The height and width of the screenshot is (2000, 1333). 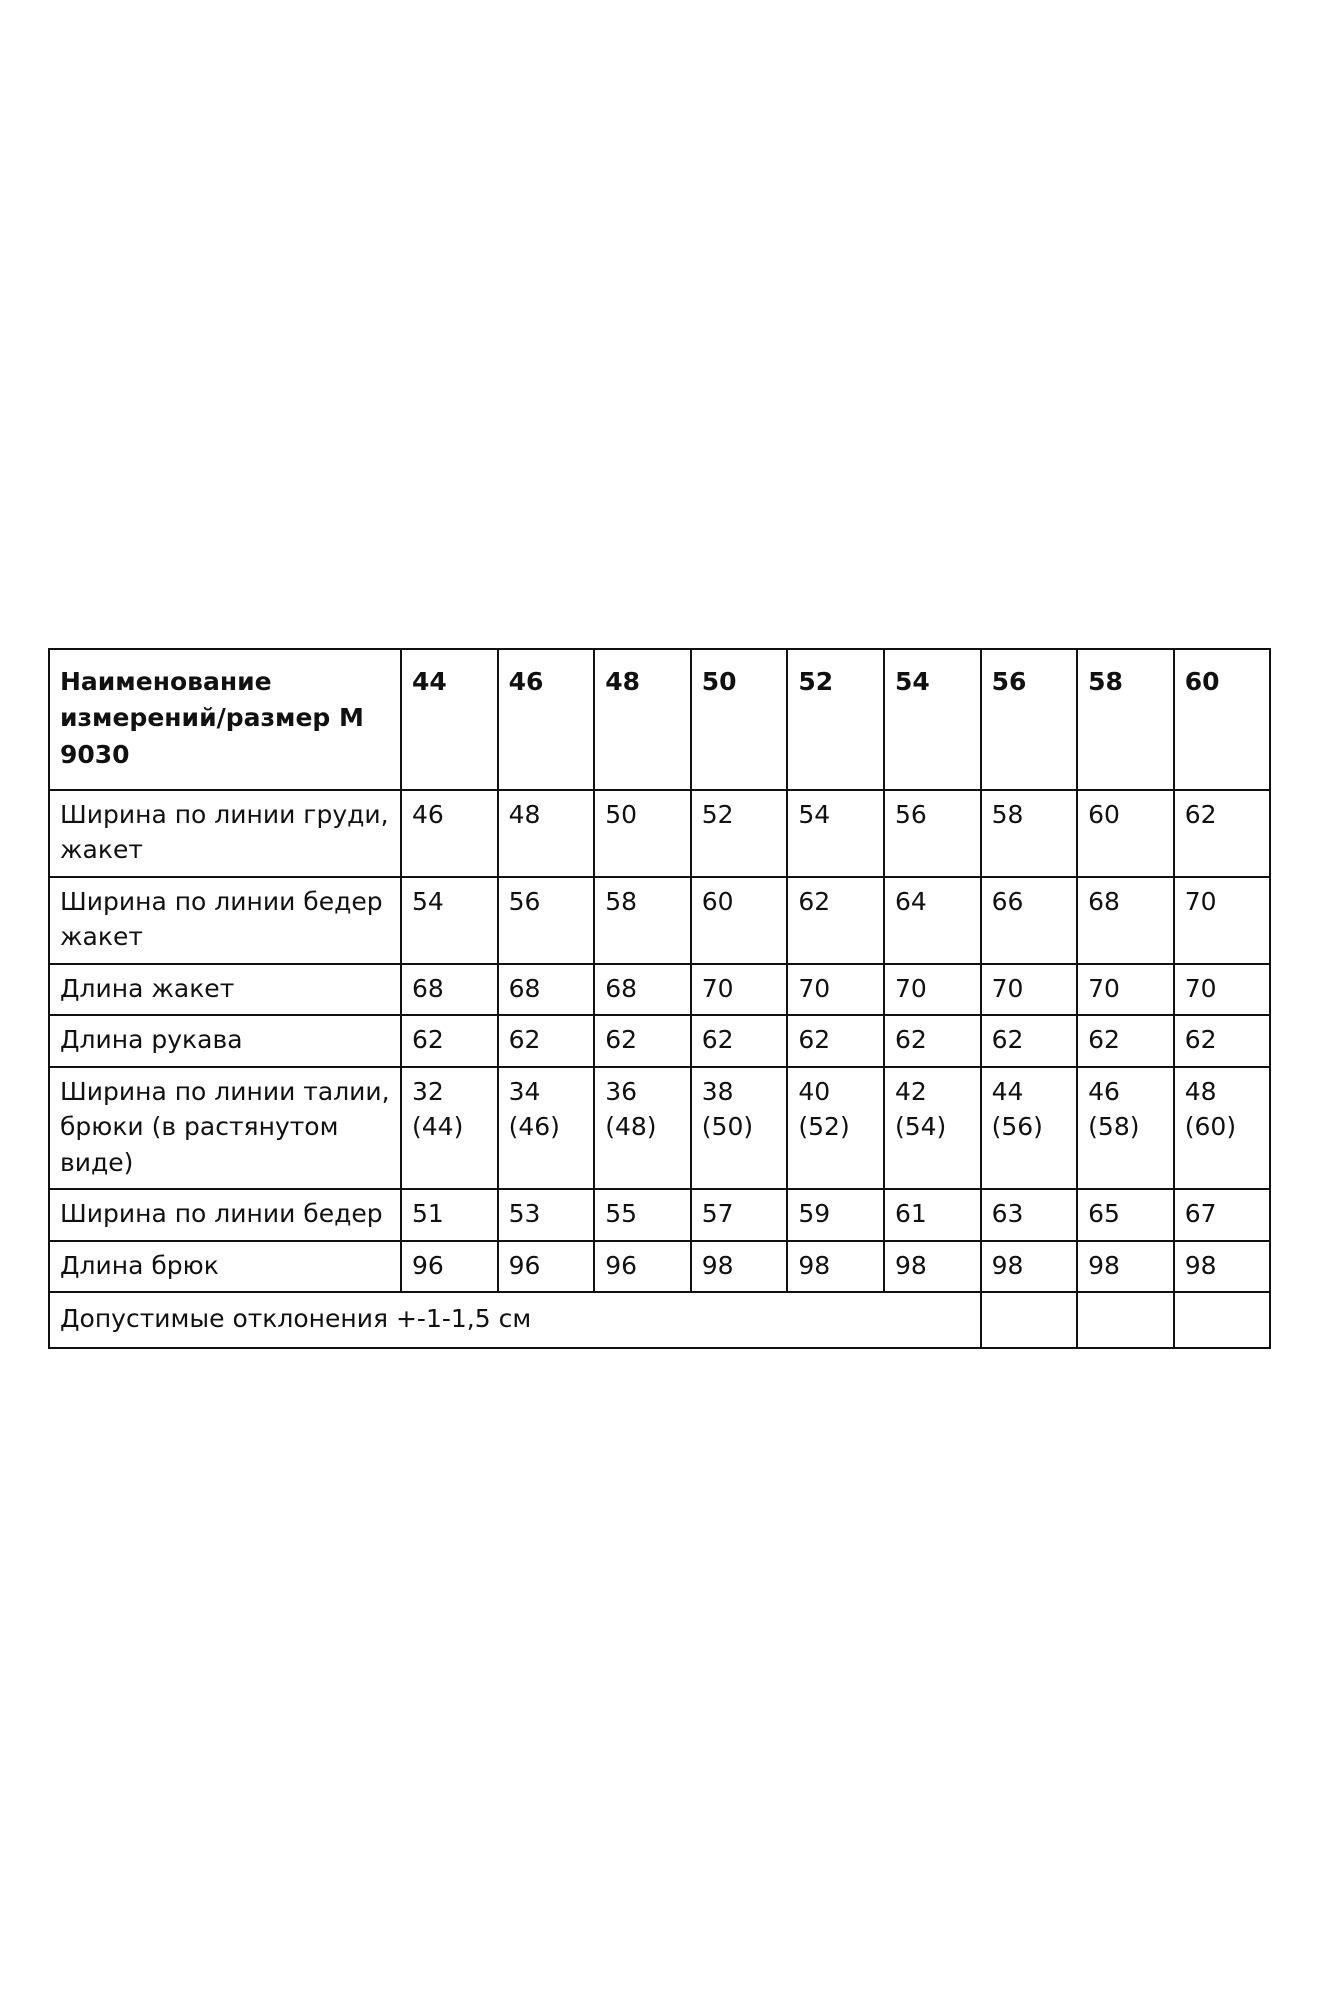 What do you see at coordinates (1222, 1128) in the screenshot?
I see `cell: 48 (60)` at bounding box center [1222, 1128].